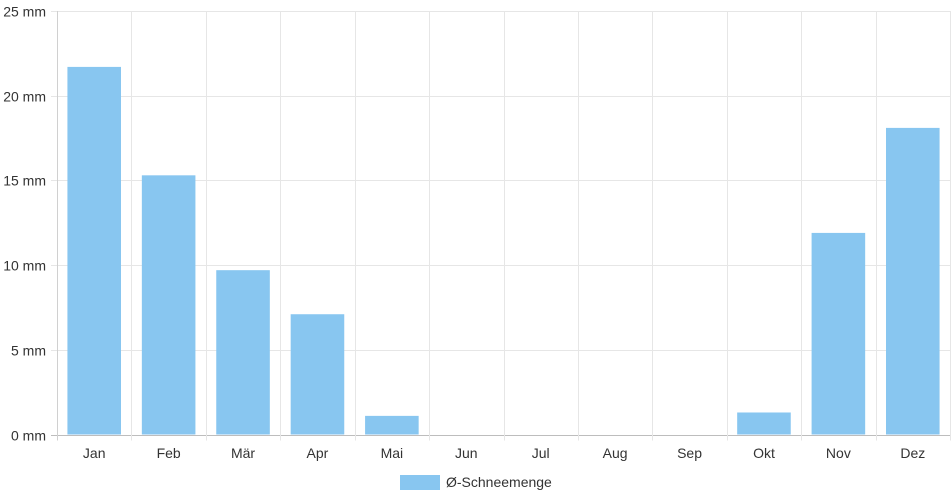 The image size is (952, 500). I want to click on bar-mär, so click(243, 352).